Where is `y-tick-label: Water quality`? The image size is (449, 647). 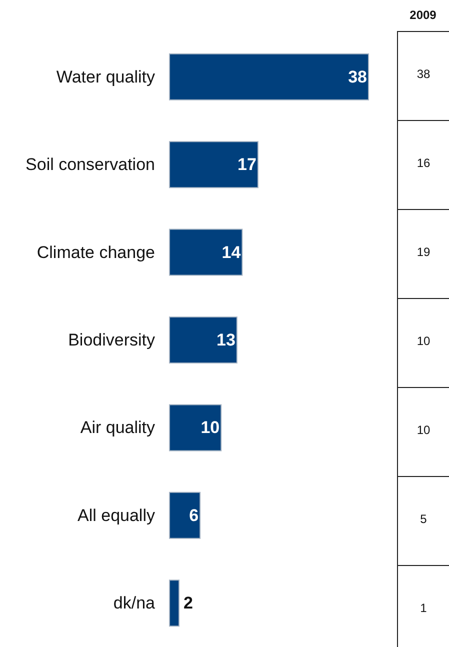 y-tick-label: Water quality is located at coordinates (106, 76).